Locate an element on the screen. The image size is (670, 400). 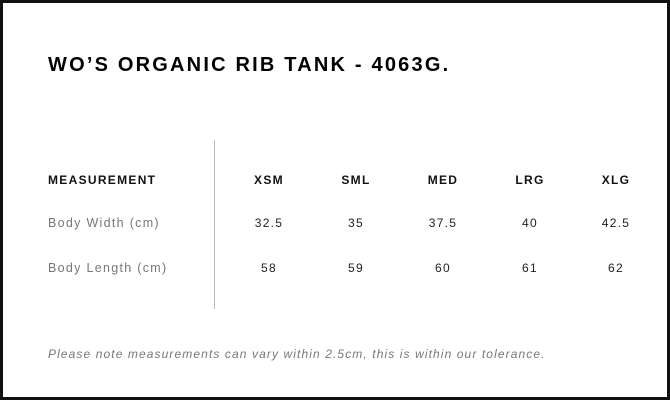
table-cell: 40 is located at coordinates (530, 223).